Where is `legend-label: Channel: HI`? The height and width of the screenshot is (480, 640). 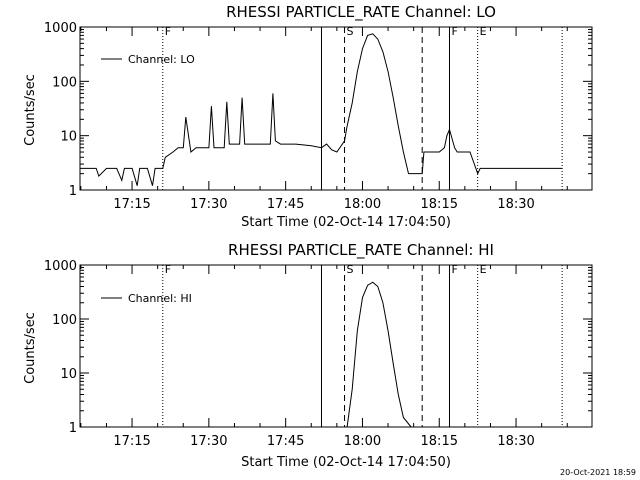 legend-label: Channel: HI is located at coordinates (160, 298).